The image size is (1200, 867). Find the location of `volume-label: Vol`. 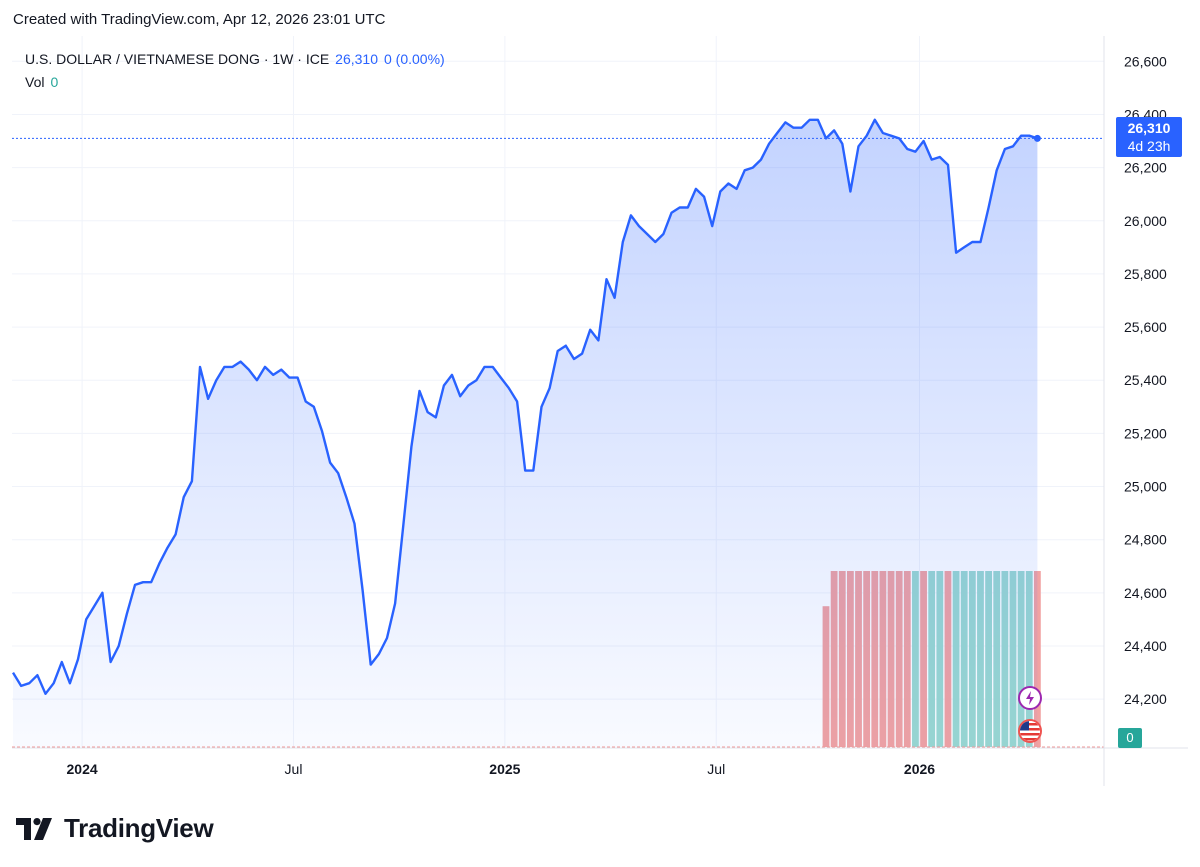

volume-label: Vol is located at coordinates (35, 81).